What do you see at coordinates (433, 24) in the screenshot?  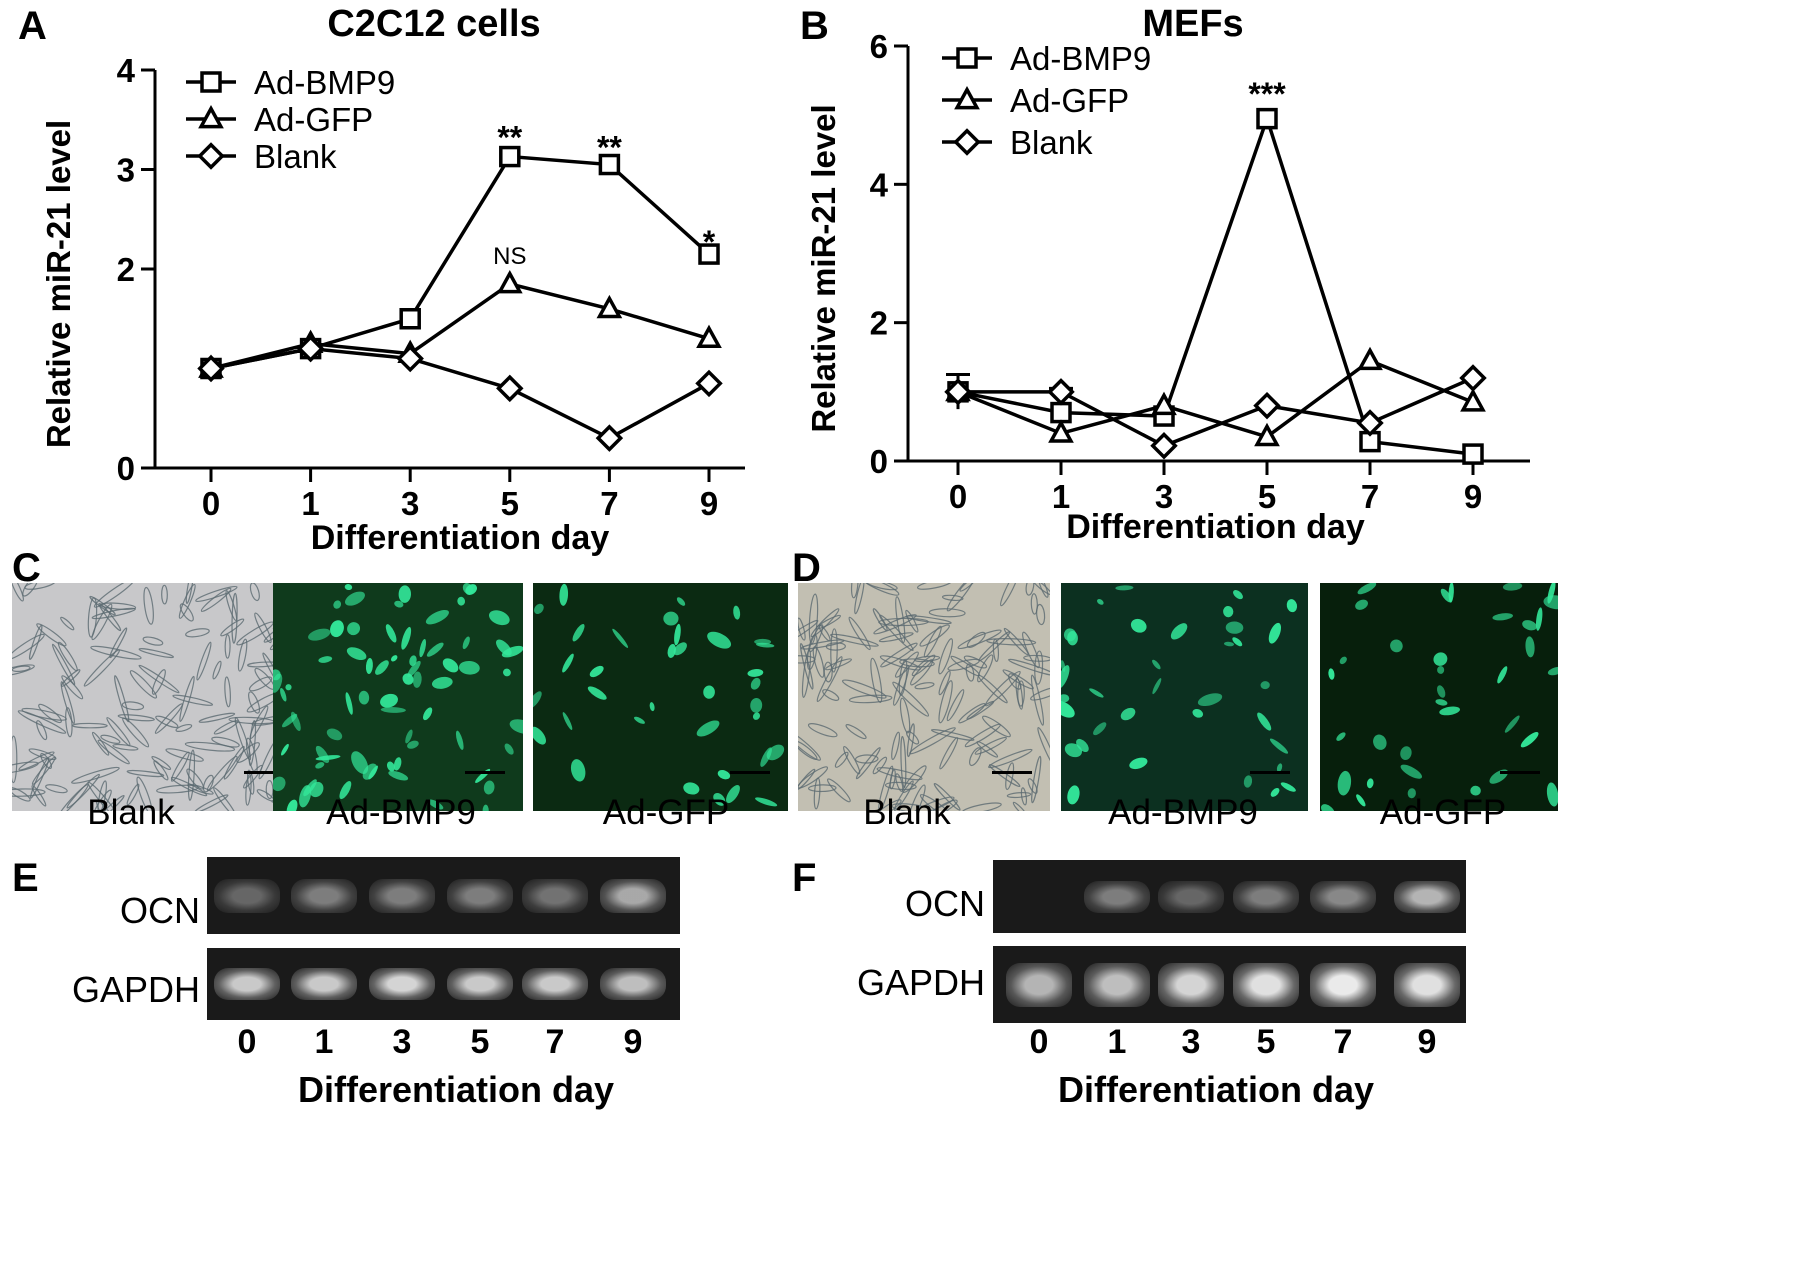 I see `chart-a-title: C2C12 cells` at bounding box center [433, 24].